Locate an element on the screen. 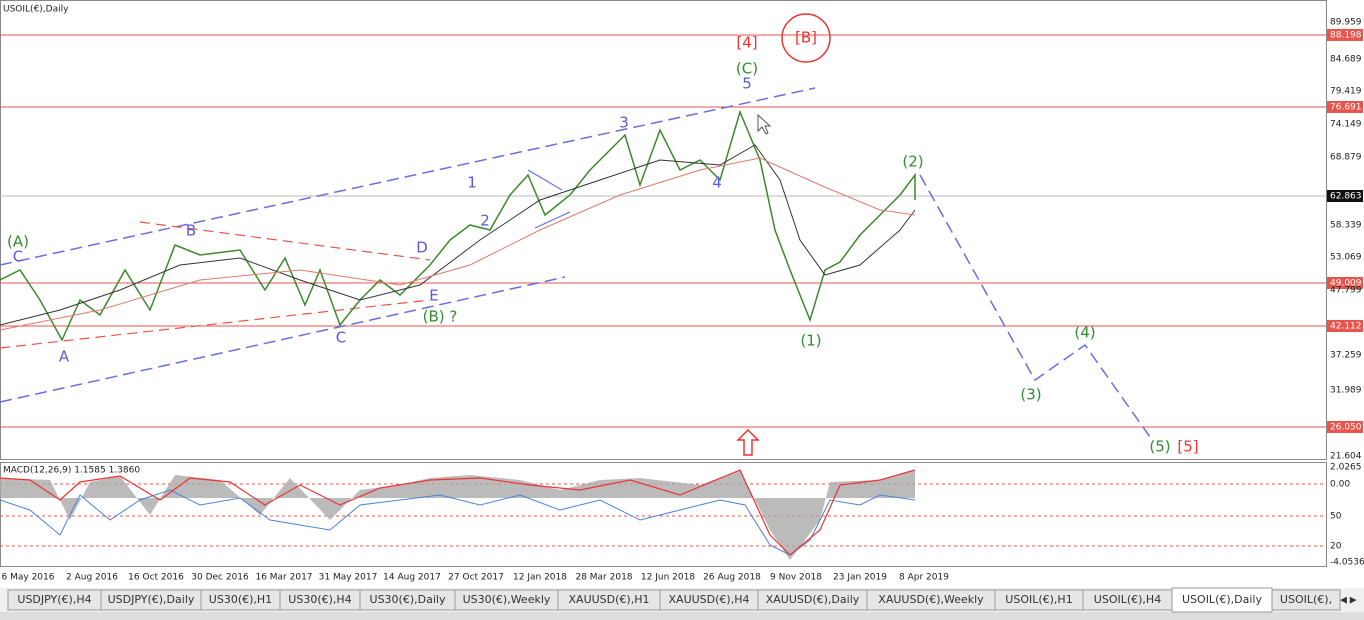  tab-label: XAUUSD(€),H1 is located at coordinates (609, 599).